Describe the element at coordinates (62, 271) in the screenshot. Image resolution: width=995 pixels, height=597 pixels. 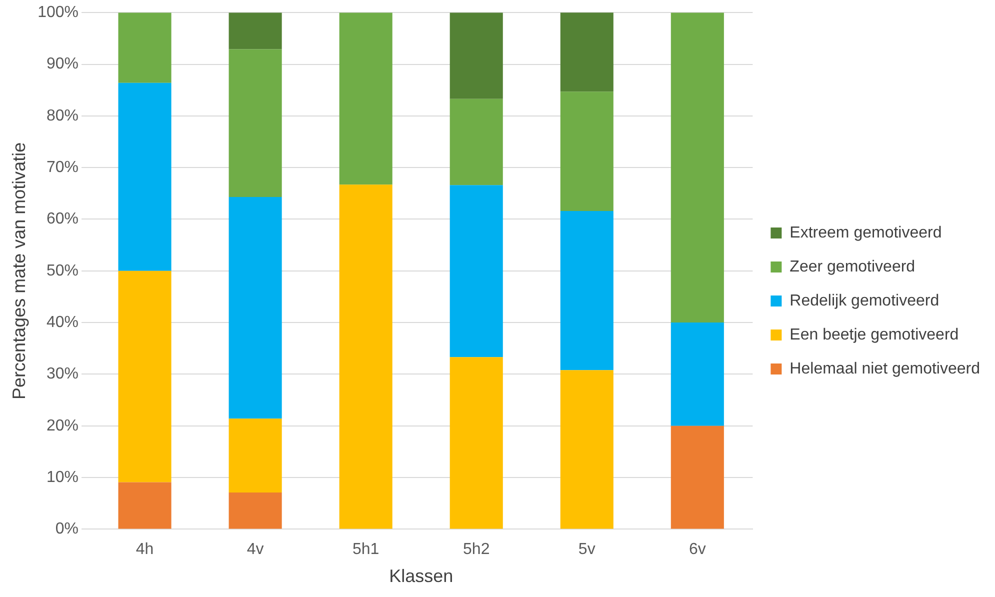
I see `y-tick-label: 50%` at that location.